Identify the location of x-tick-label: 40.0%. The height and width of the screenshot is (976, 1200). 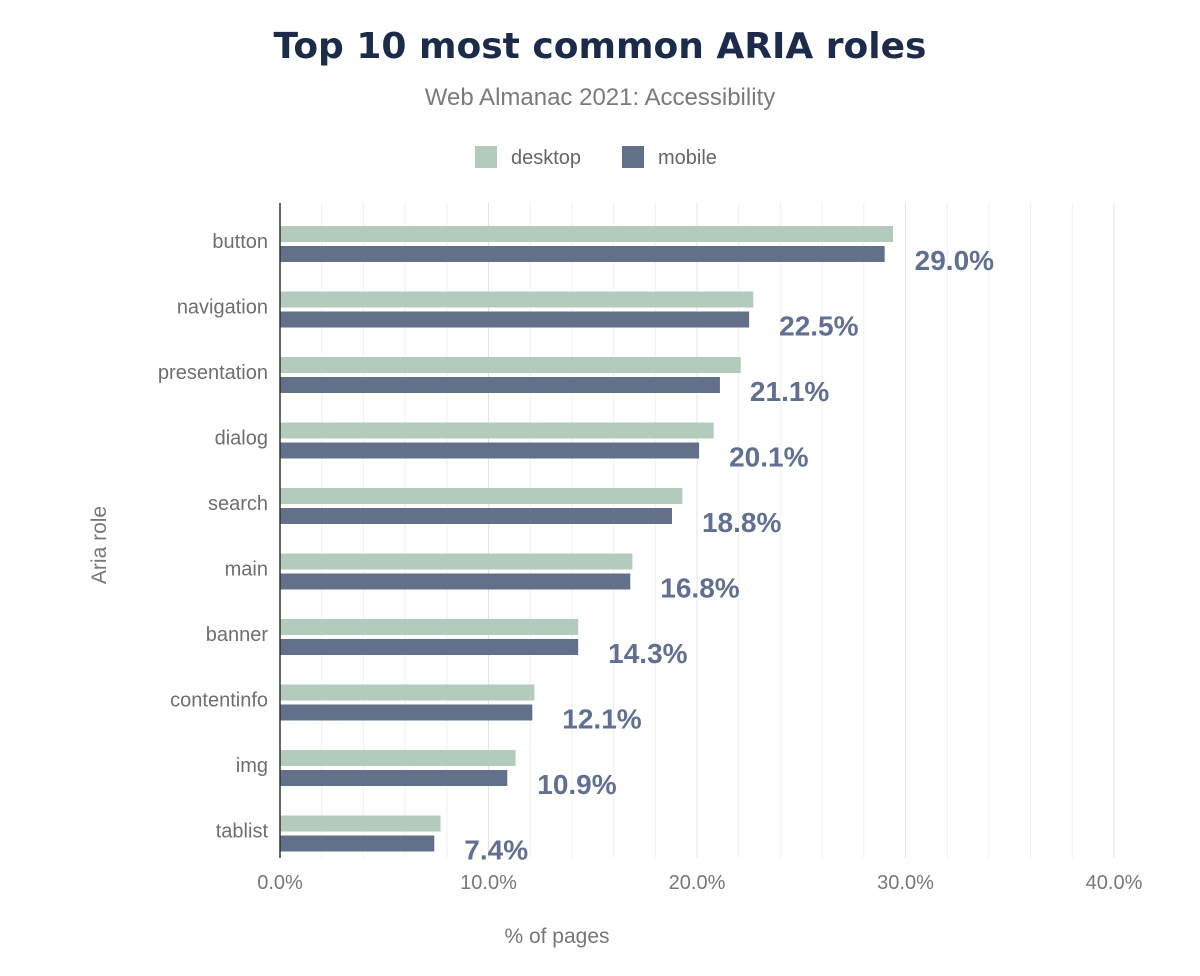
(1114, 883).